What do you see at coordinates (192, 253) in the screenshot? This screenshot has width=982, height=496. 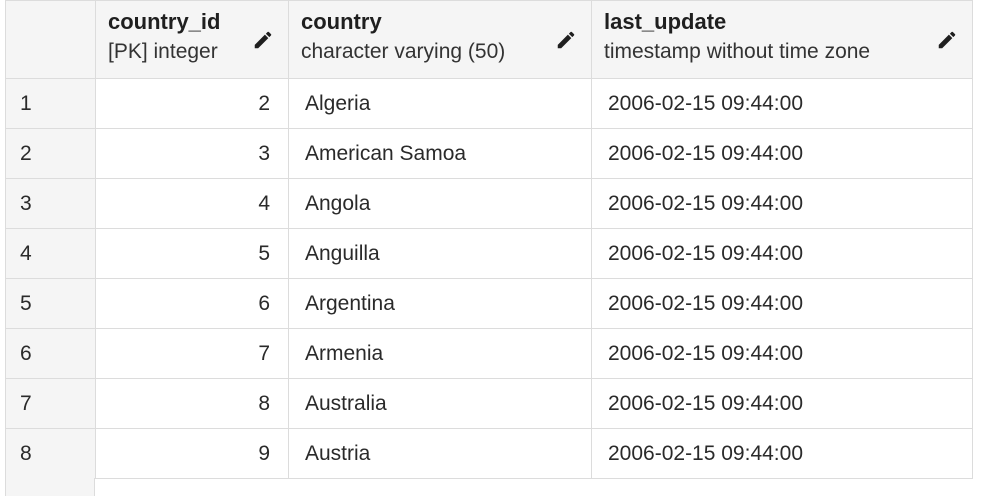 I see `cell-country-id: 5` at bounding box center [192, 253].